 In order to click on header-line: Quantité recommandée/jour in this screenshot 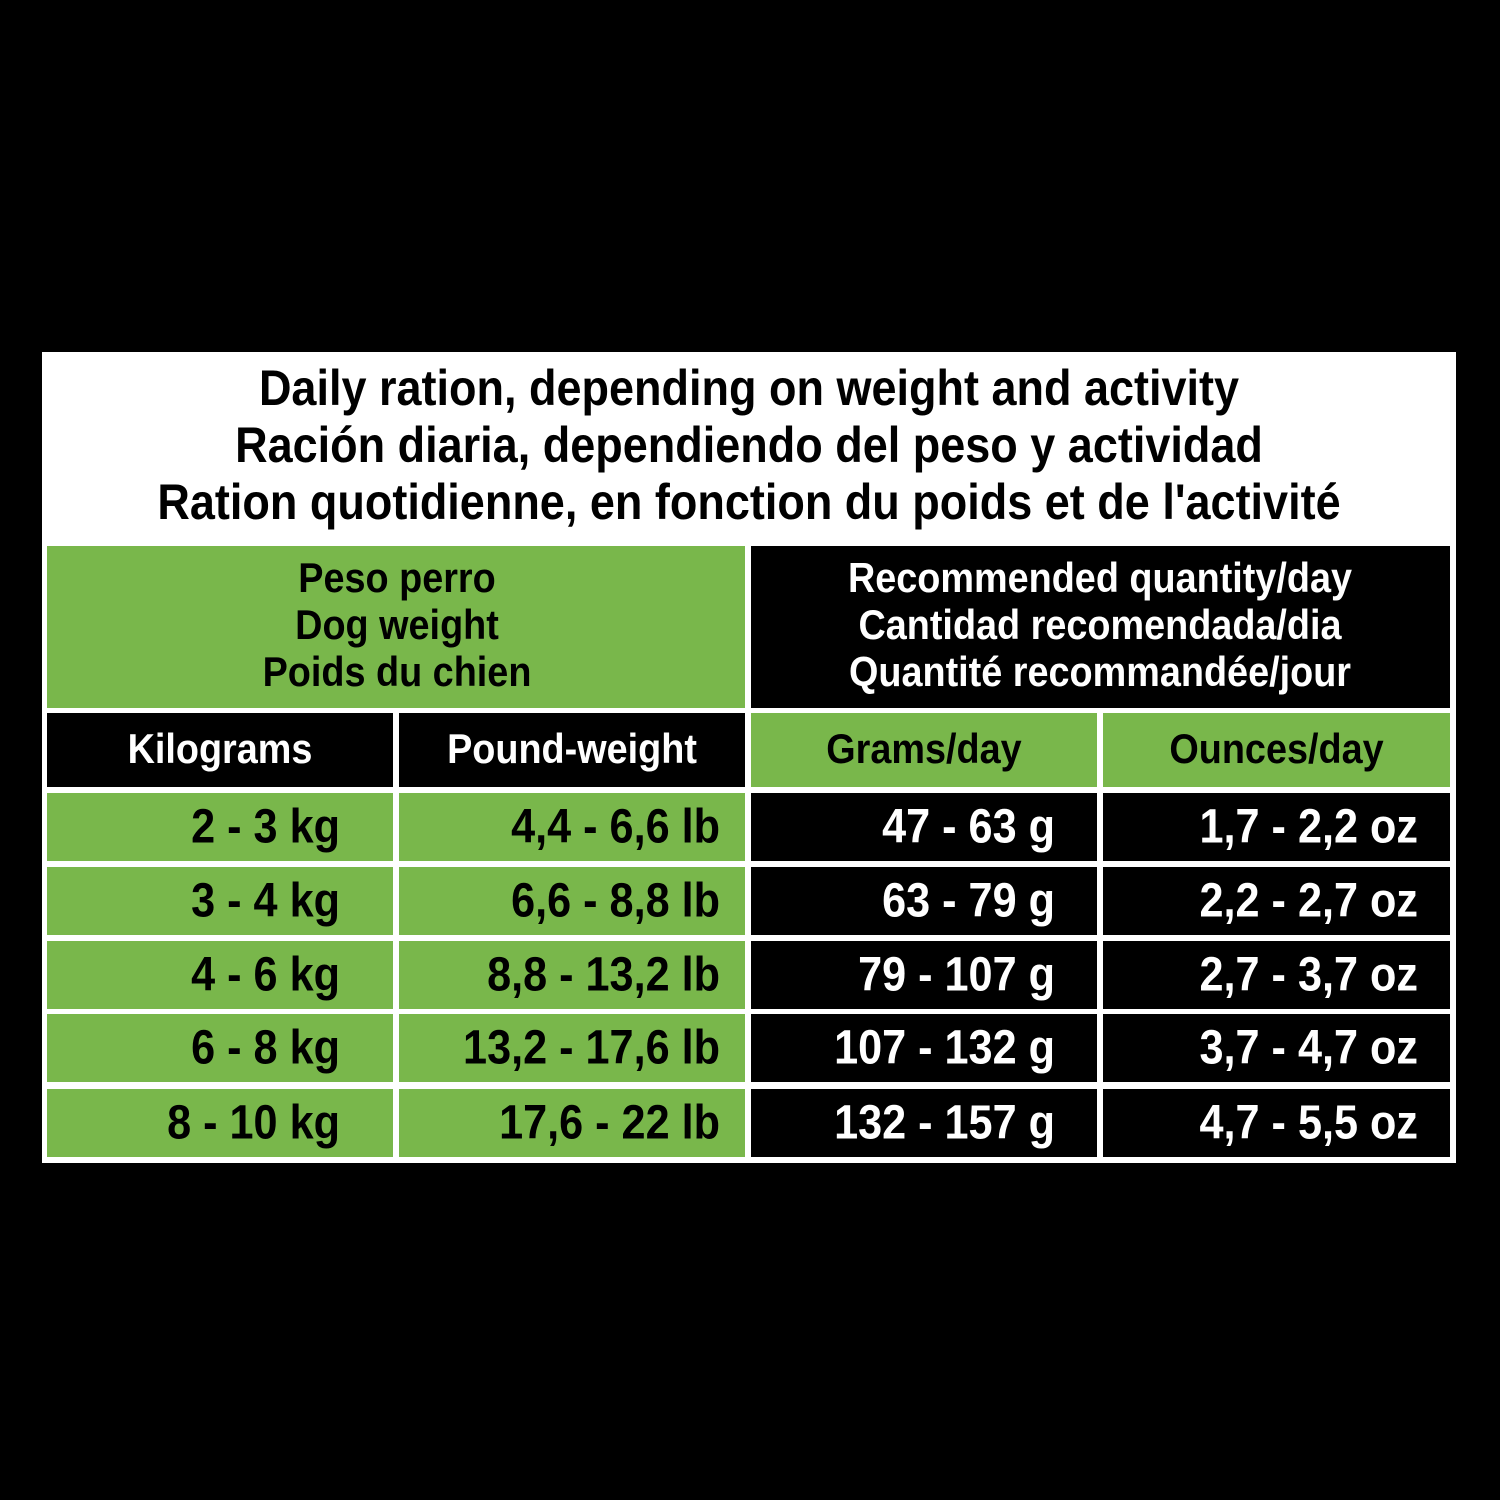, I will do `click(1100, 671)`.